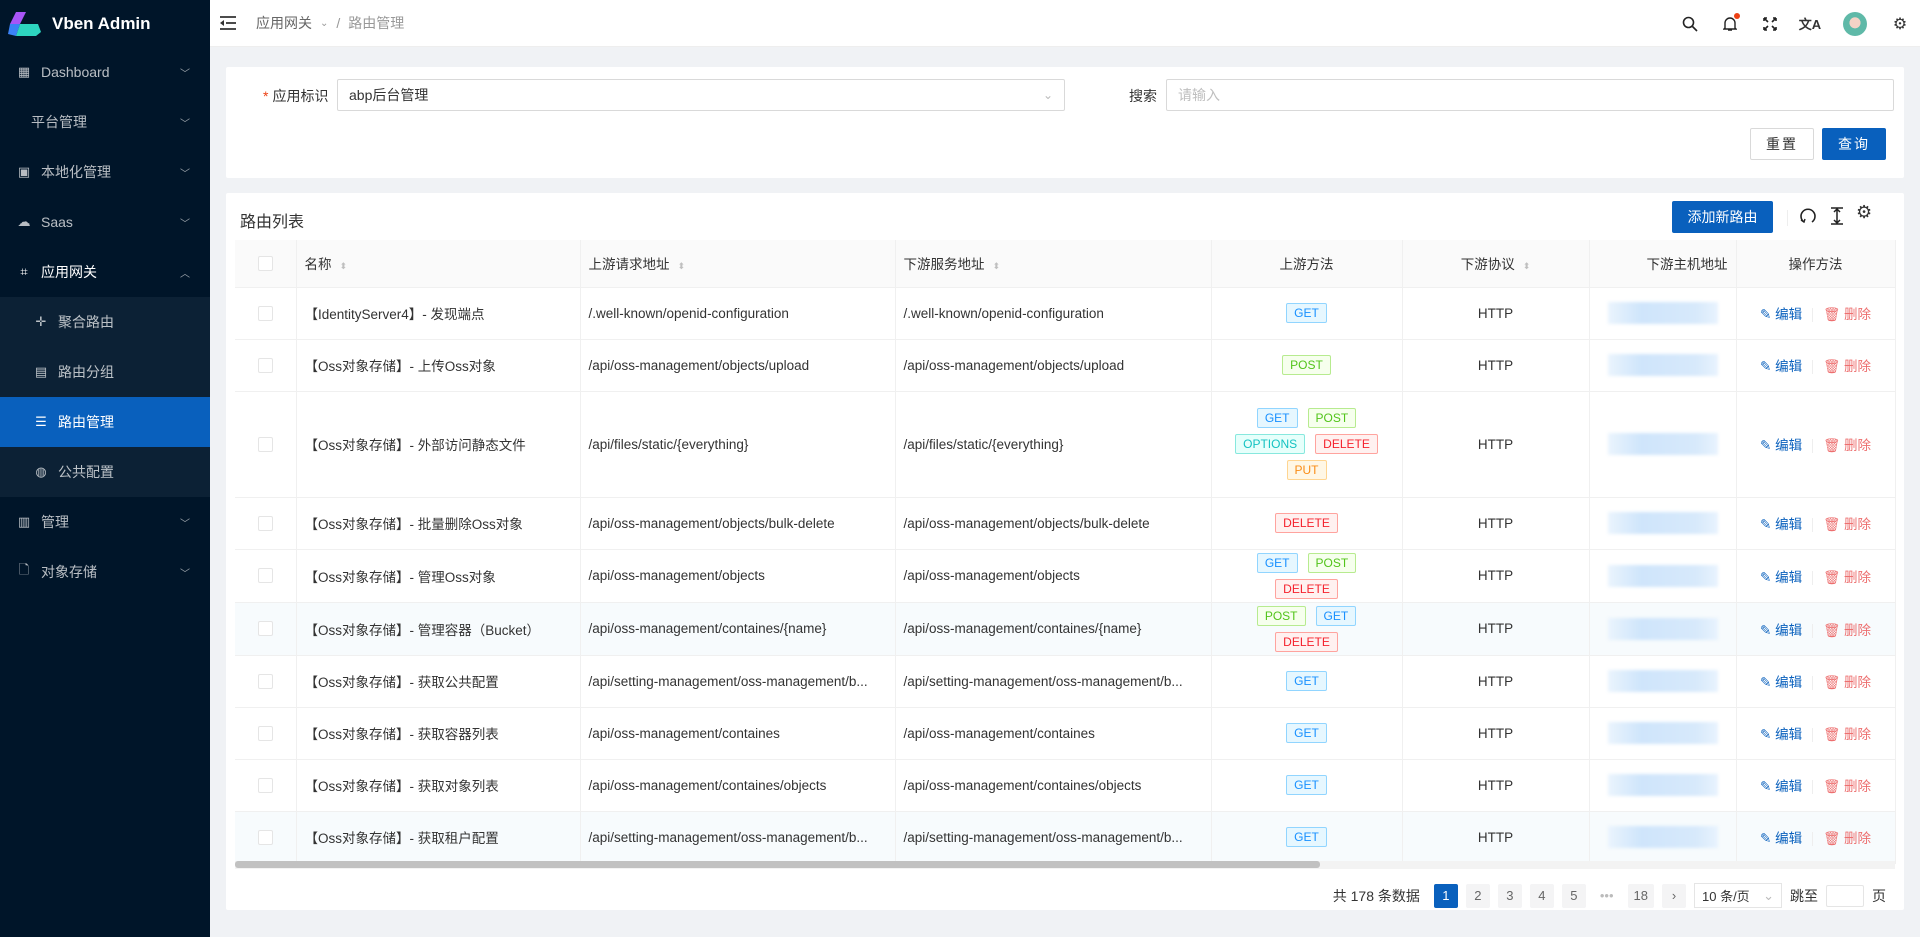 The image size is (1920, 937). Describe the element at coordinates (284, 23) in the screenshot. I see `breadcrumb-item-gateway: 应用网关` at that location.